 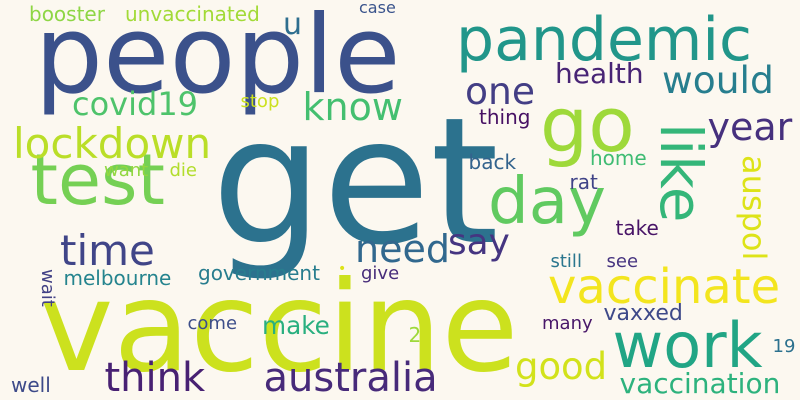 I want to click on word-one: one, so click(x=500, y=91).